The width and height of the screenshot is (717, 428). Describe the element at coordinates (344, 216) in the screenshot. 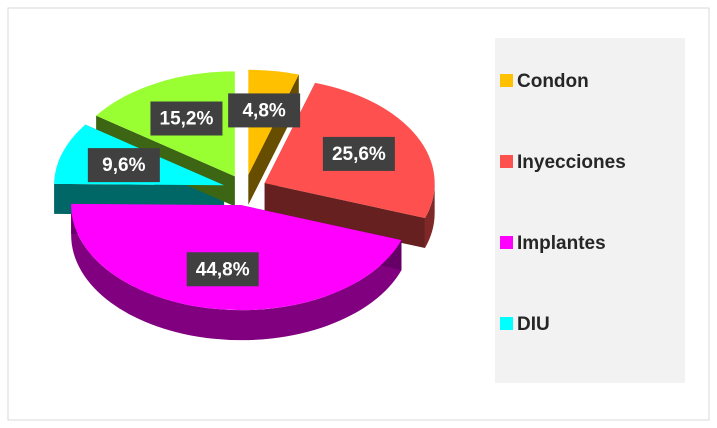

I see `slice-wall` at that location.